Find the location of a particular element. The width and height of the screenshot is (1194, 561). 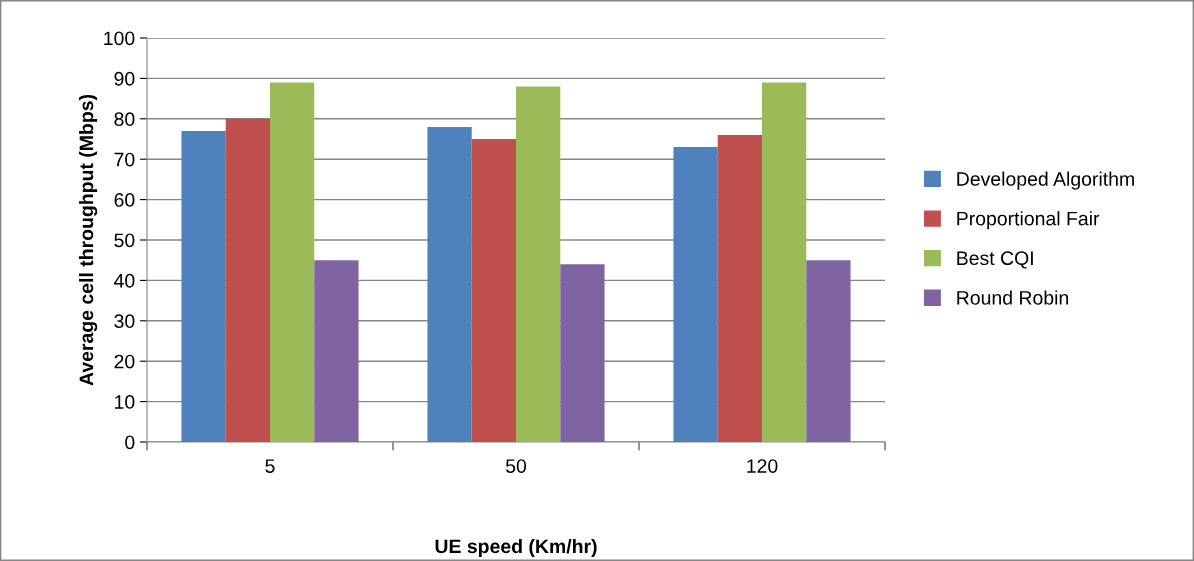

y-tick-label: 60 is located at coordinates (124, 200).